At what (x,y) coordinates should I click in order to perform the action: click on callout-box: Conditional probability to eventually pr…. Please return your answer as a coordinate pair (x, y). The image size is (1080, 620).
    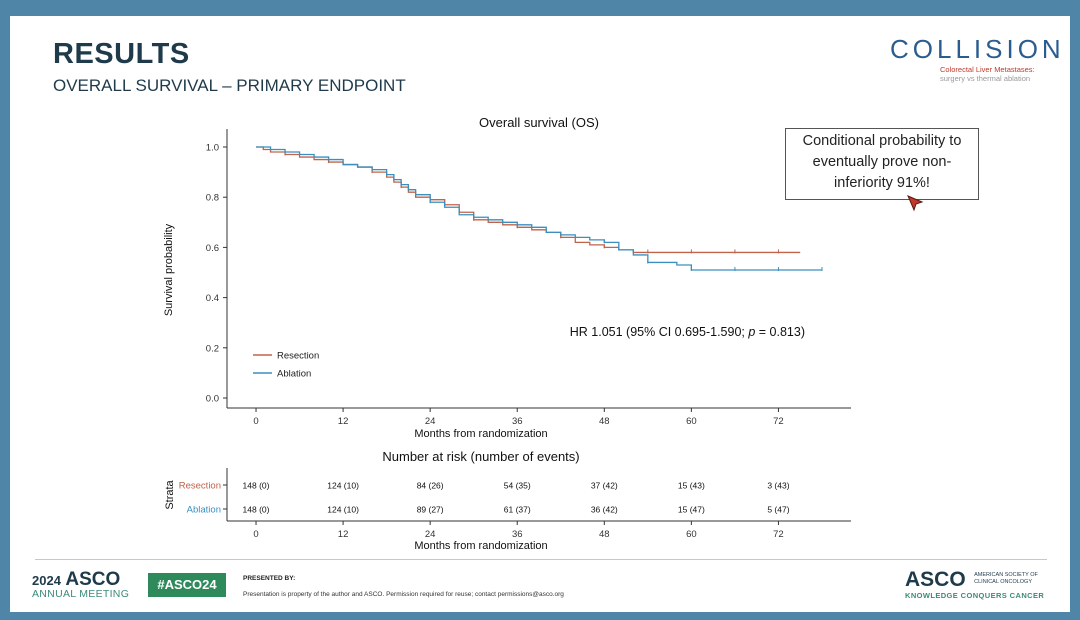
    Looking at the image, I should click on (882, 164).